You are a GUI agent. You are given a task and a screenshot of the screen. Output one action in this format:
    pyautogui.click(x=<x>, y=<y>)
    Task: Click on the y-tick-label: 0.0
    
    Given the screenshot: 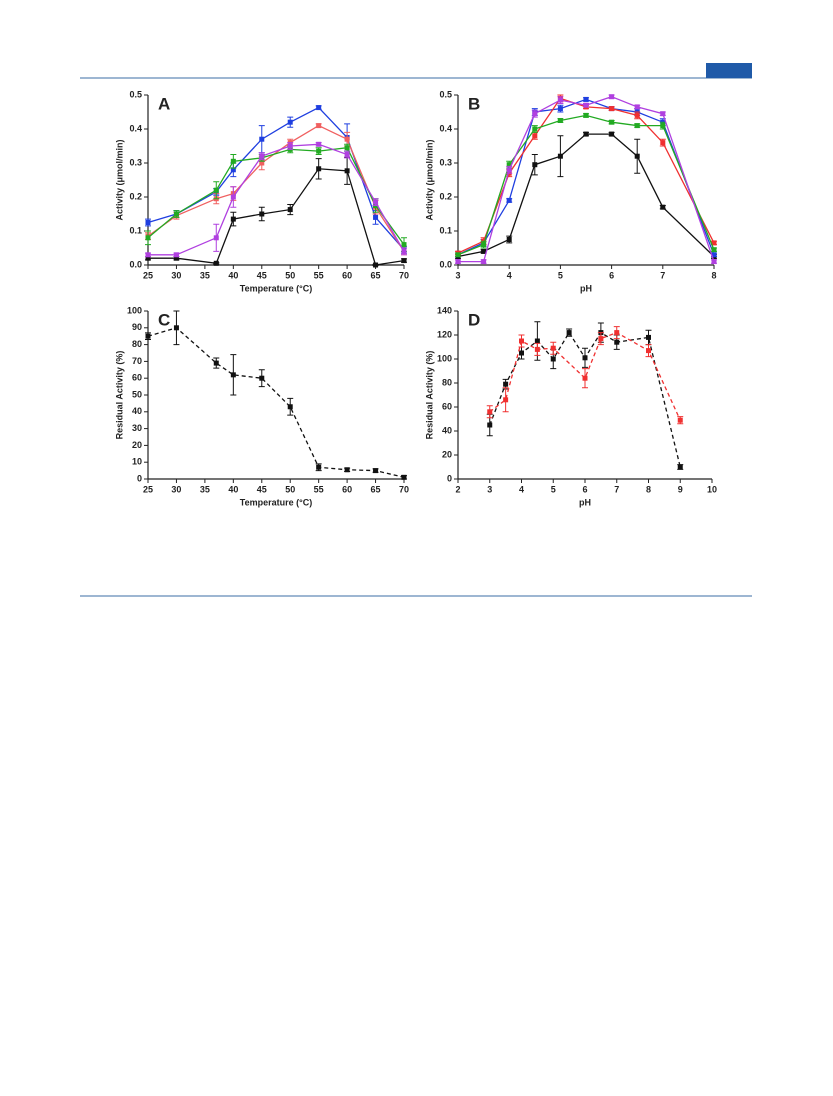 What is the action you would take?
    pyautogui.click(x=445, y=264)
    